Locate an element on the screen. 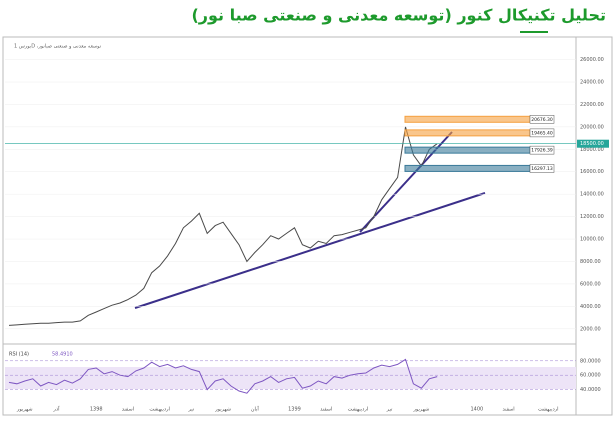  level-label: 19465.40 is located at coordinates (542, 133).